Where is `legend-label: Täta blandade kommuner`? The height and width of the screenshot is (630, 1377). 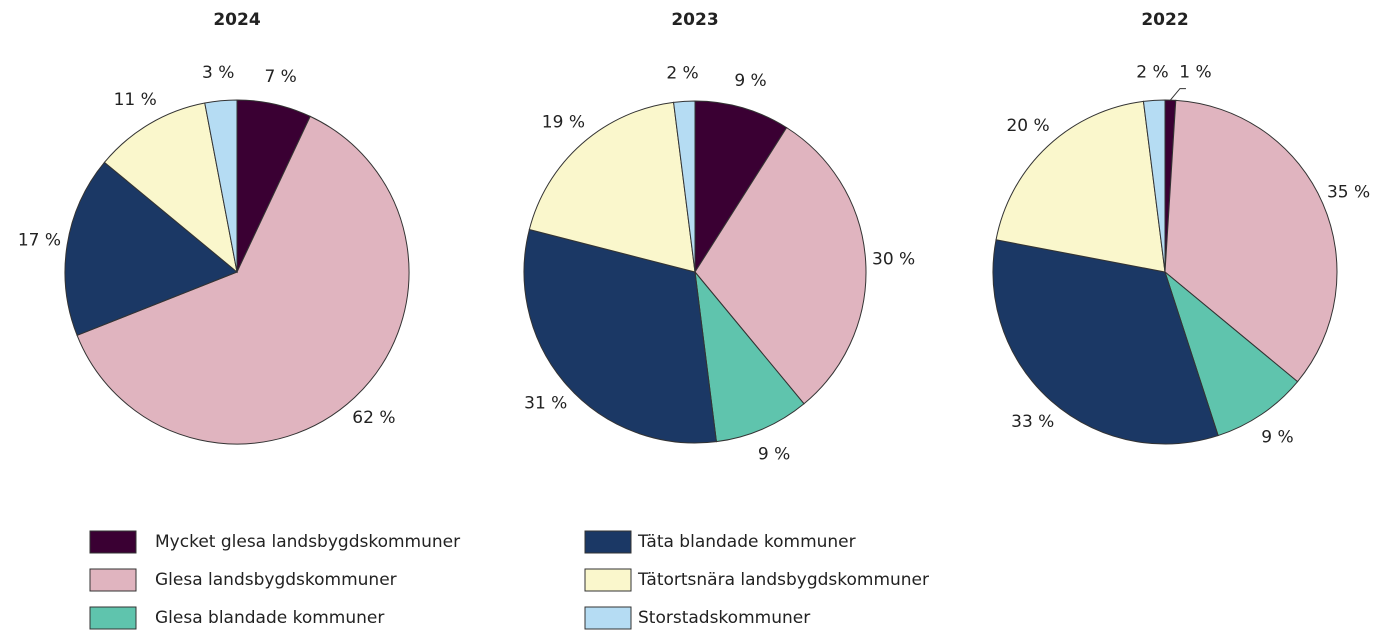
legend-label: Täta blandade kommuner is located at coordinates (746, 542).